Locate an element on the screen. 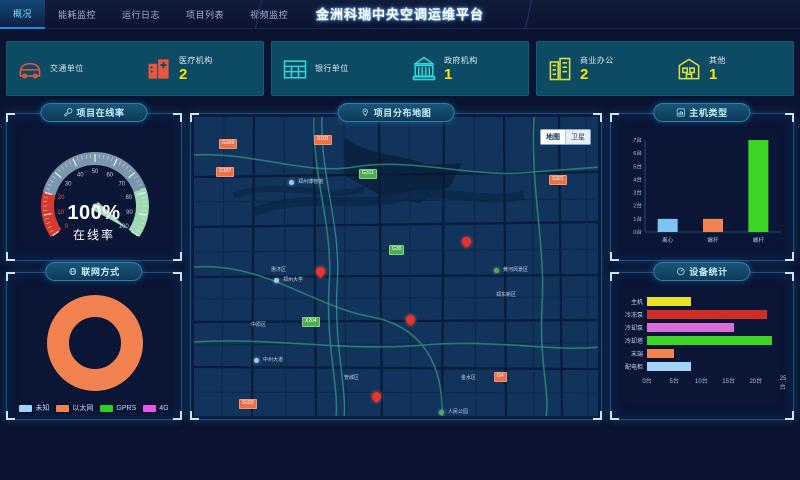 The image size is (800, 480). nav-tab-4: 视频监控 is located at coordinates (269, 14).